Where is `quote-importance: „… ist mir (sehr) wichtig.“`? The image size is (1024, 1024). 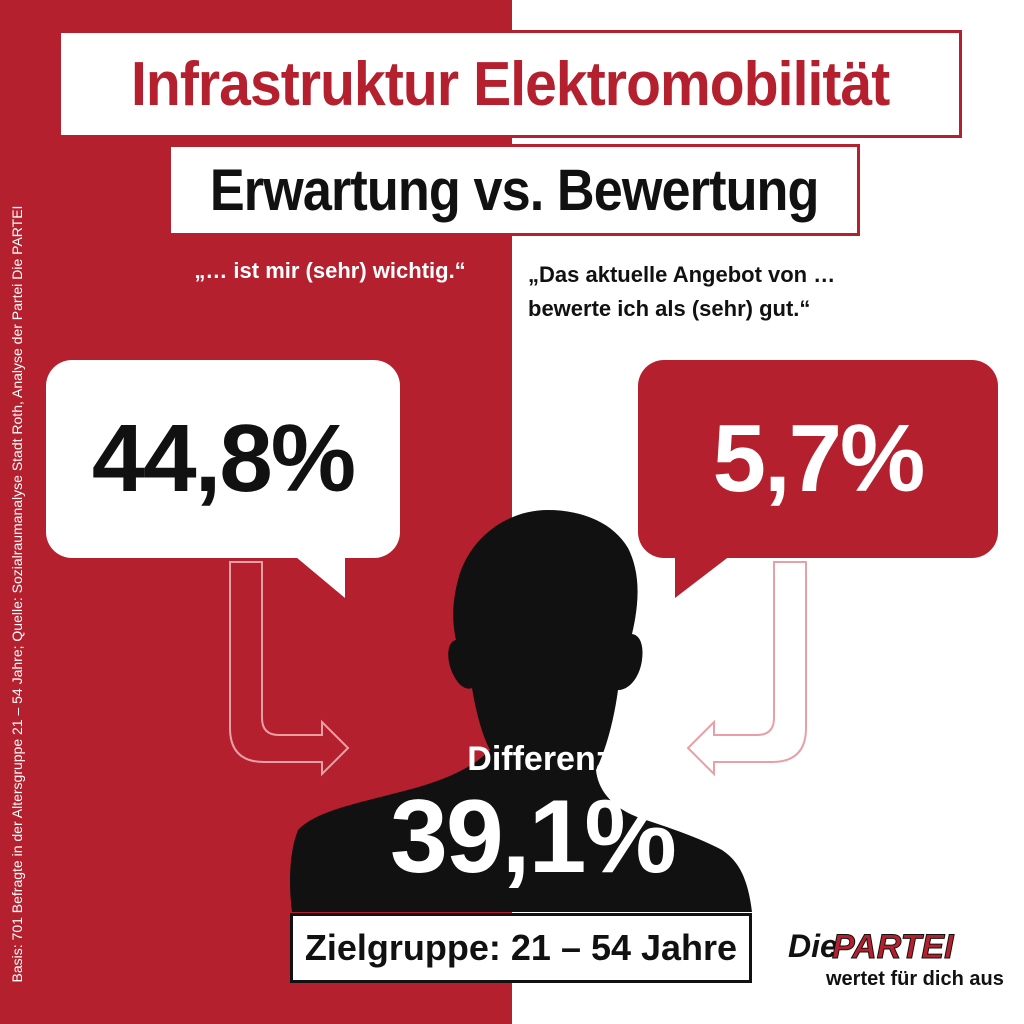
quote-importance: „… ist mir (sehr) wichtig.“ is located at coordinates (330, 270).